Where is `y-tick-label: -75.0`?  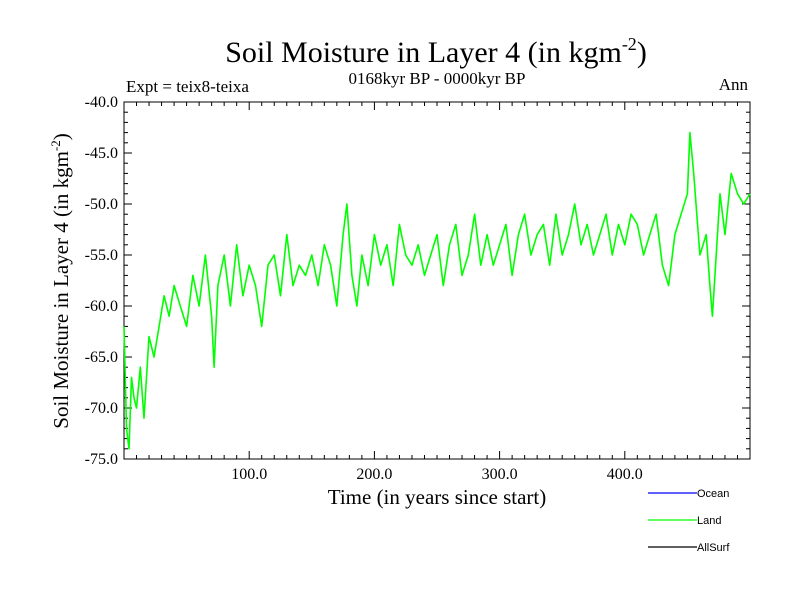 y-tick-label: -75.0 is located at coordinates (101, 459).